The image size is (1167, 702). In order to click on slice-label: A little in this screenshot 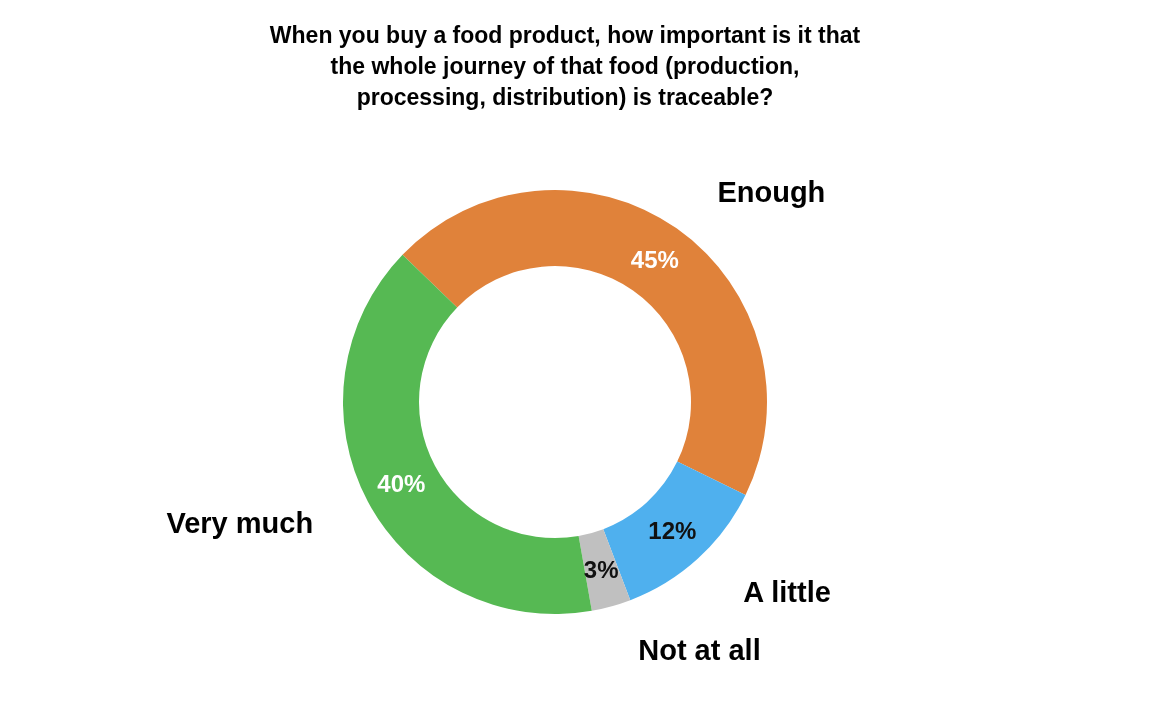, I will do `click(787, 591)`.